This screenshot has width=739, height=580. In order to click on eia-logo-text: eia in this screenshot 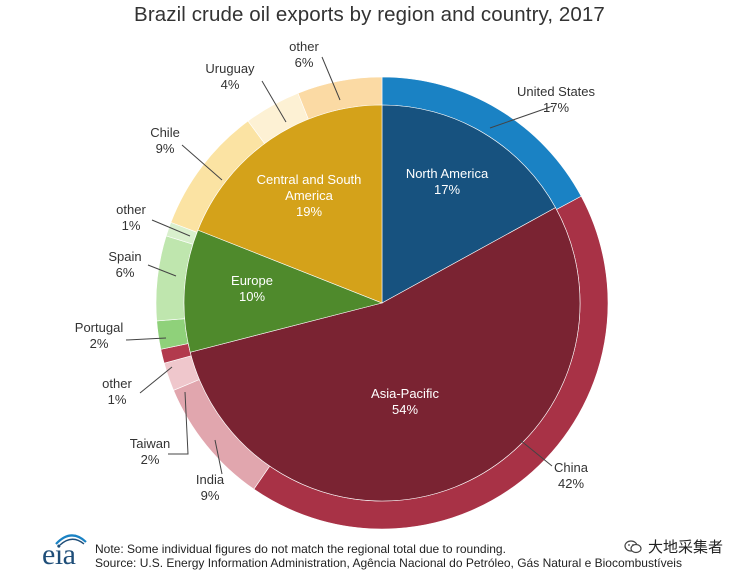, I will do `click(59, 554)`.